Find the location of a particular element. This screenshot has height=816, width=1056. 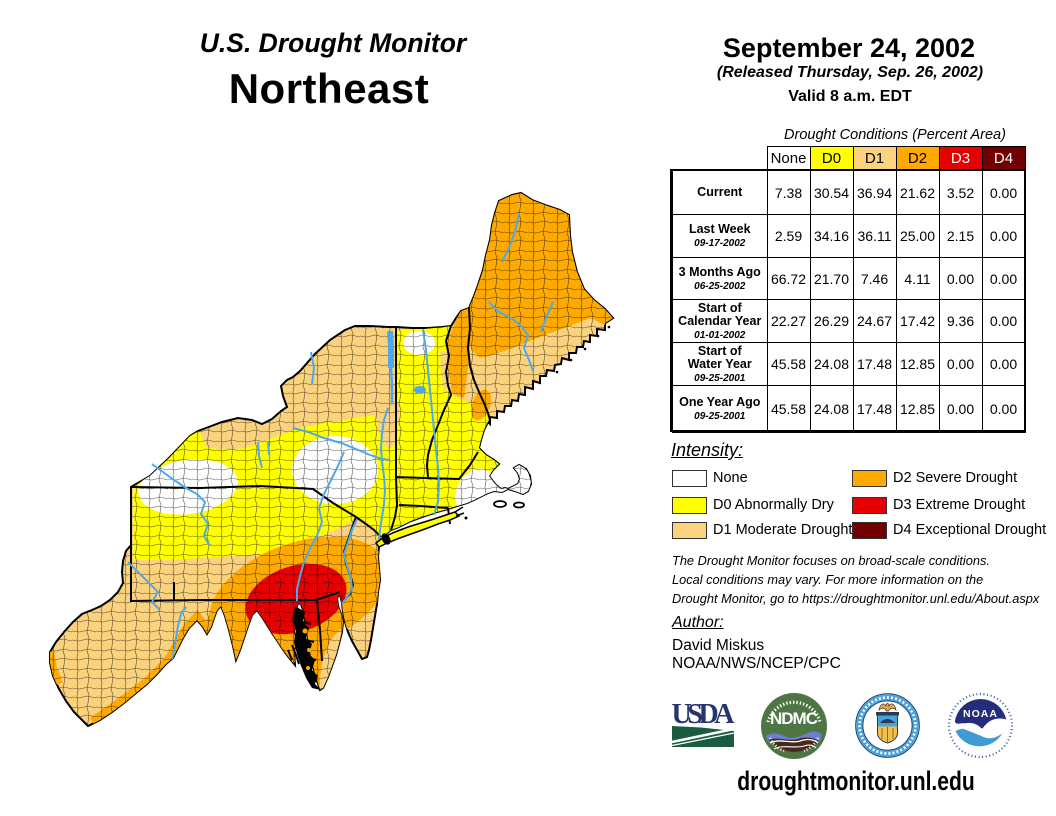

svg-text: USDA is located at coordinates (704, 715).